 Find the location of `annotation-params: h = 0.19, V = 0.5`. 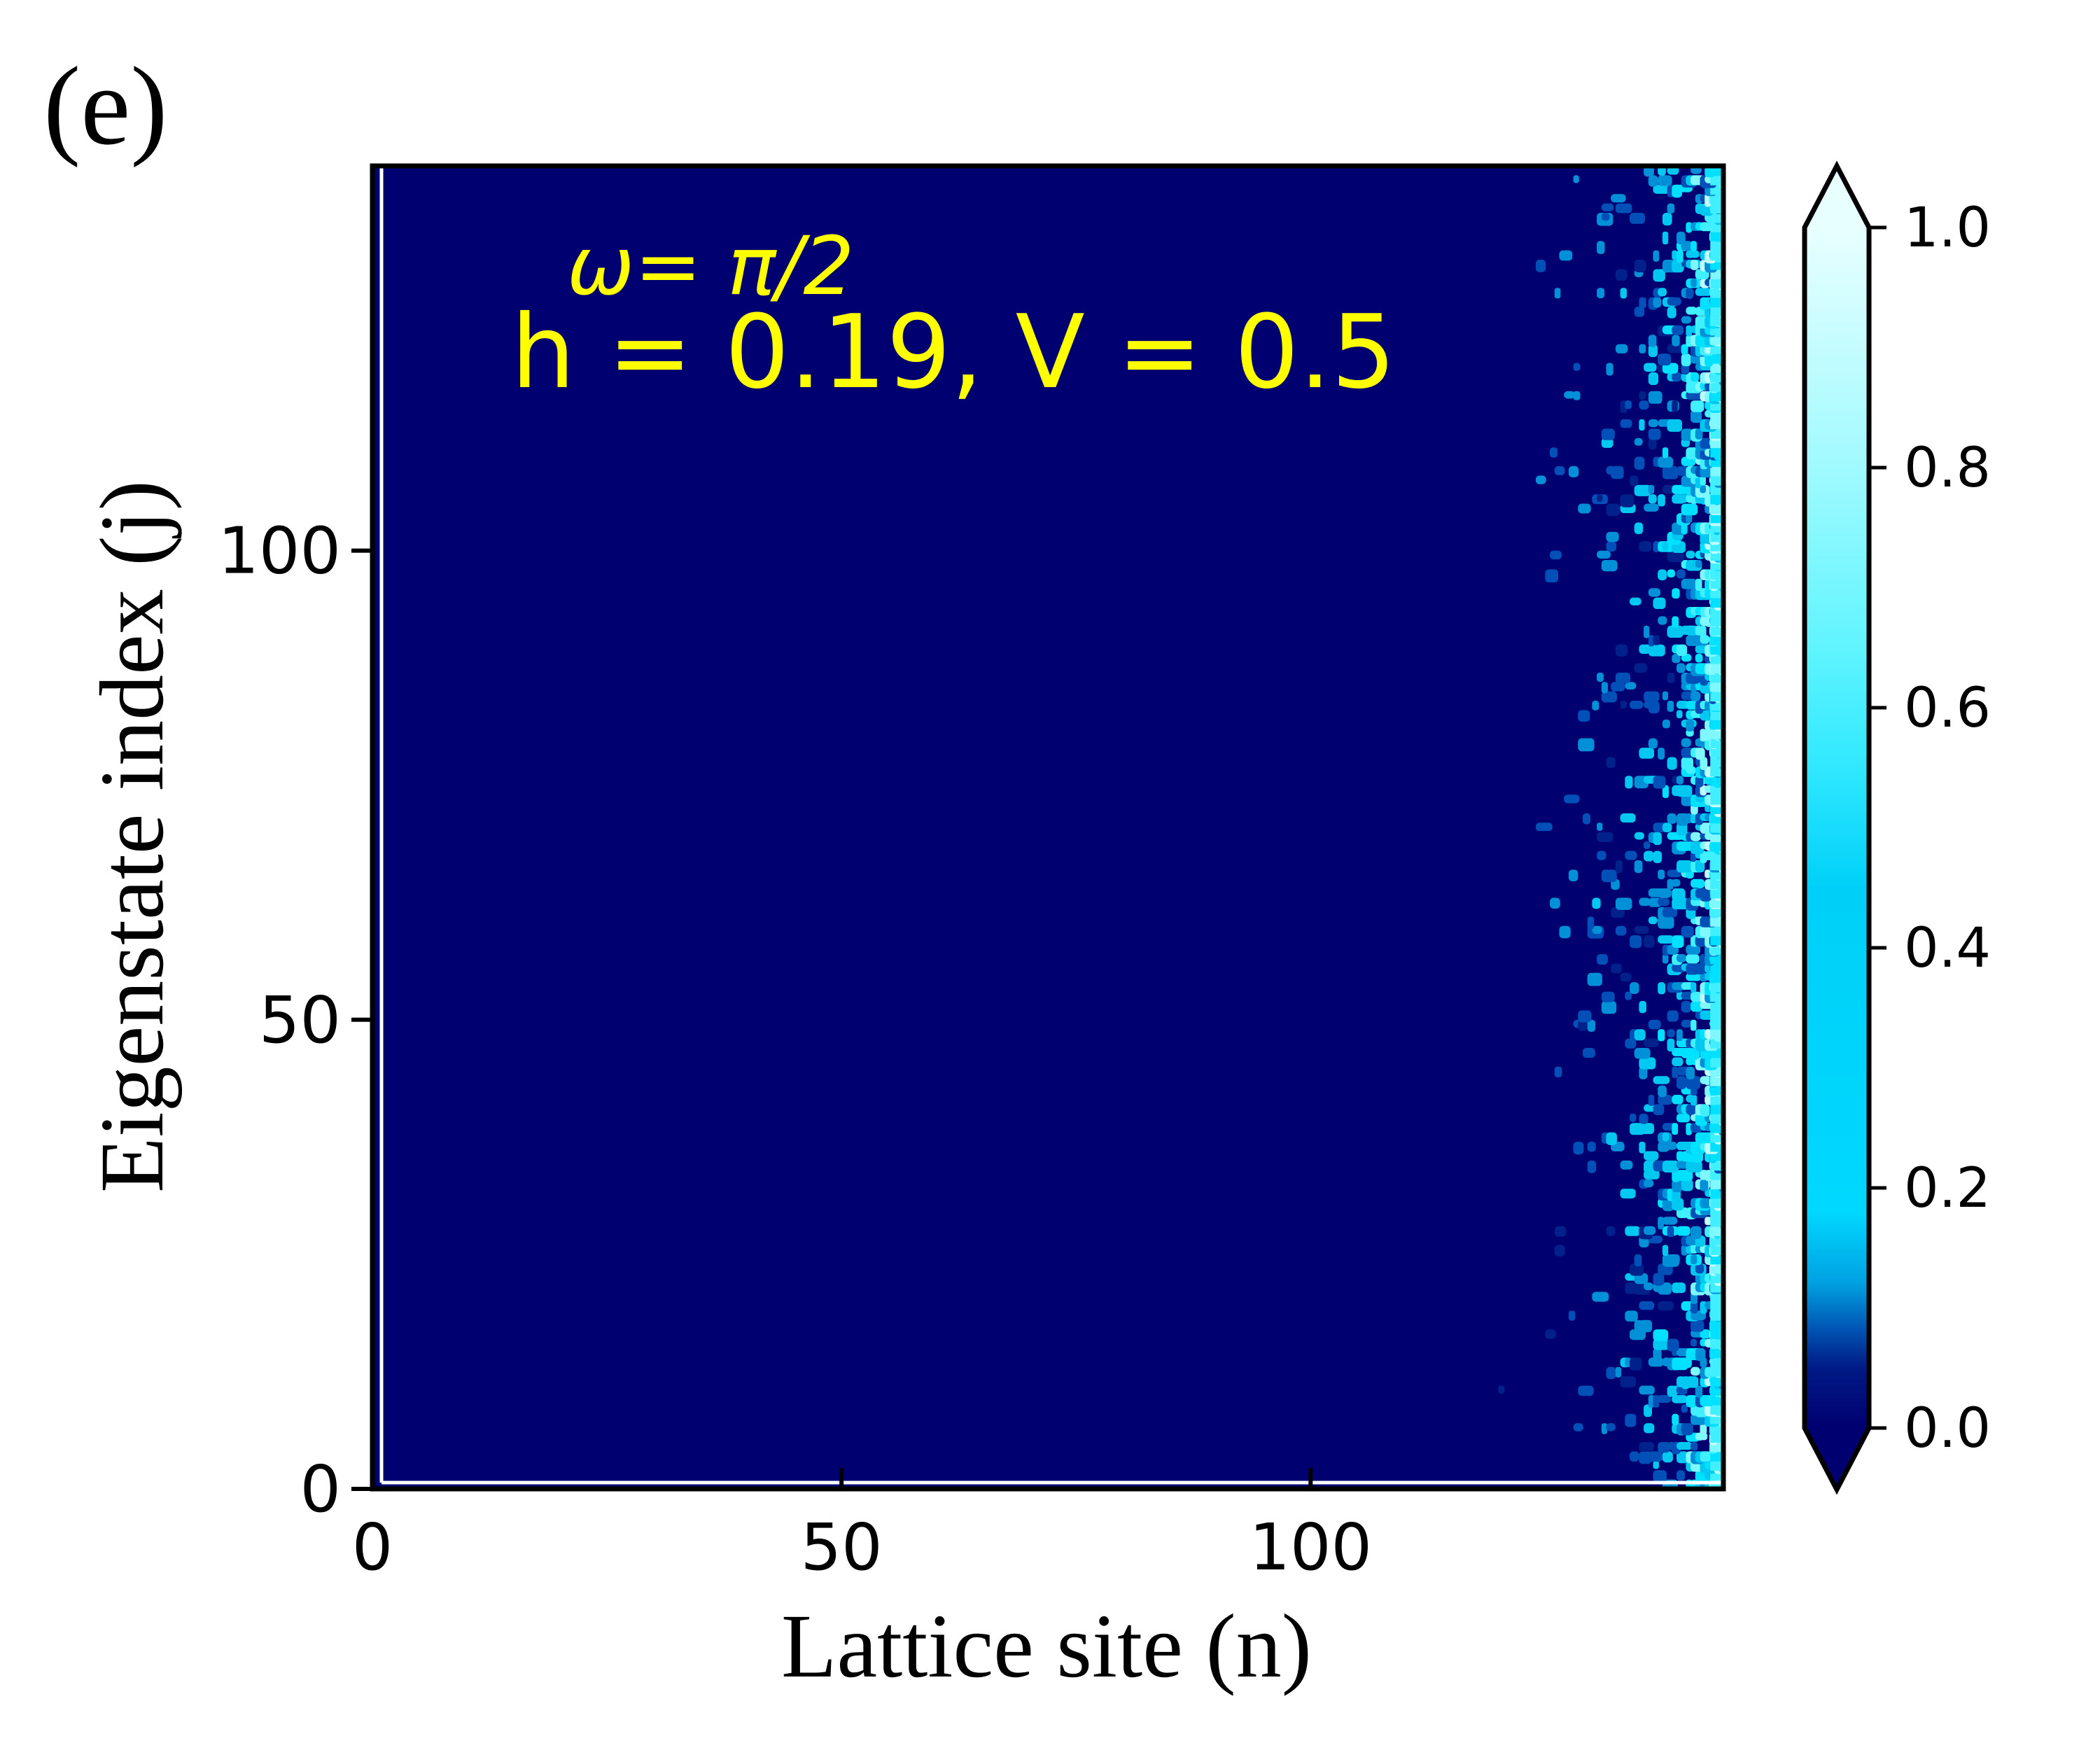

annotation-params: h = 0.19, V = 0.5 is located at coordinates (953, 352).